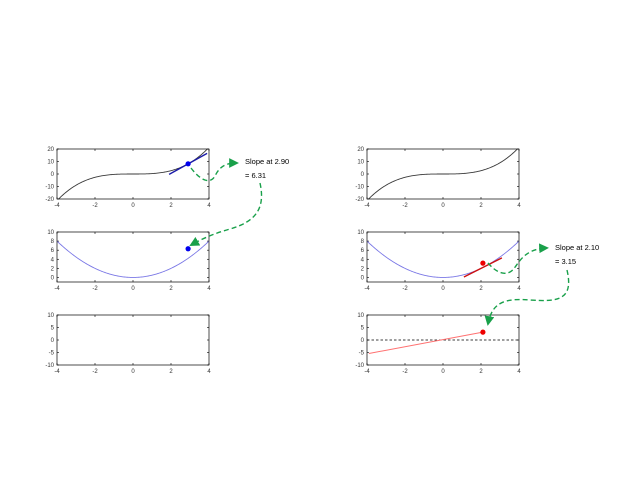 The height and width of the screenshot is (487, 636). I want to click on chart-left-bottom: -4 -2 0 2 4 10 5 0 -5 -10, so click(128, 344).